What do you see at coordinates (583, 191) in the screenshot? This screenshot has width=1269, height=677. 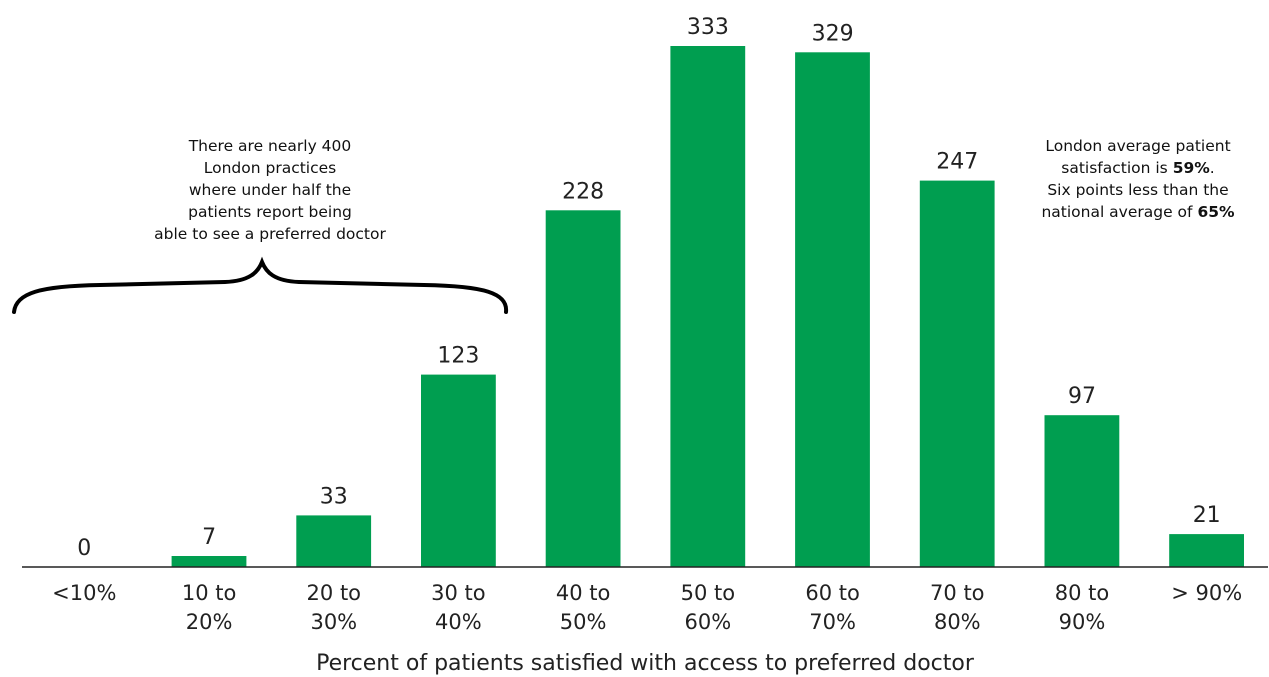 I see `bar-value-label: 228` at bounding box center [583, 191].